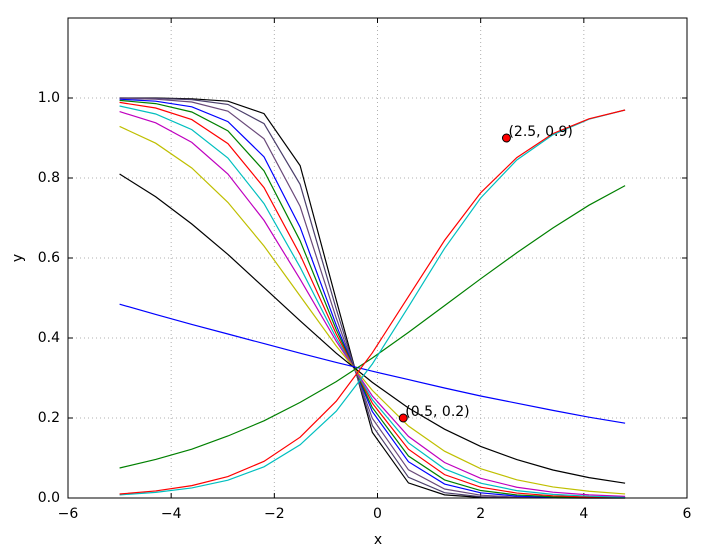 This screenshot has height=557, width=702. I want to click on x-tick-label: 4, so click(583, 514).